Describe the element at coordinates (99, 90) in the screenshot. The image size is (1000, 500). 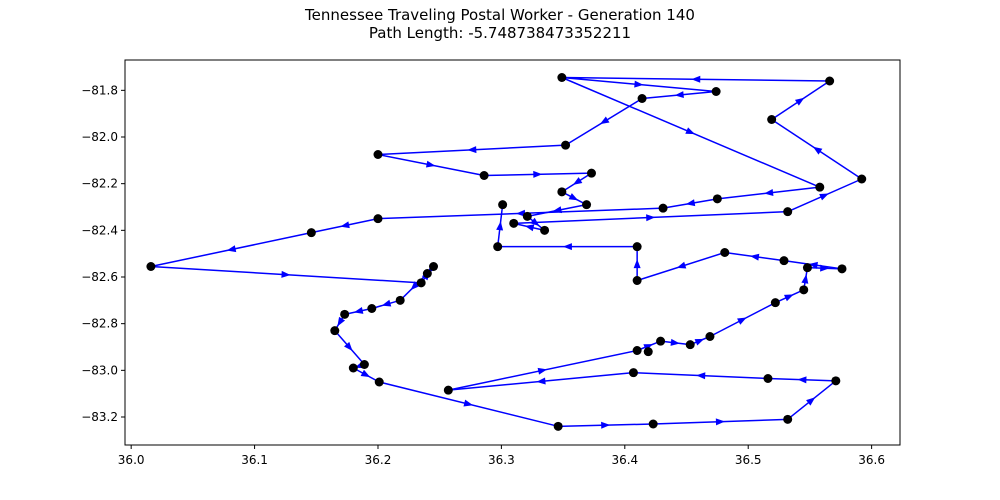
I see `y-tick-label: −81.8` at that location.